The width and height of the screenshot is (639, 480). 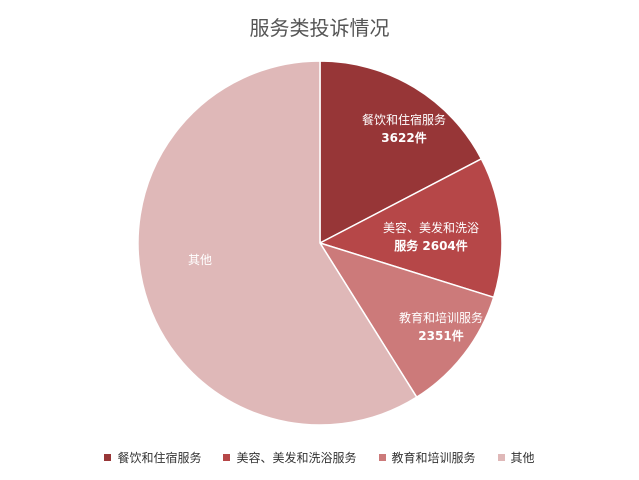 What do you see at coordinates (433, 458) in the screenshot?
I see `legend-label: 教育和培训服务` at bounding box center [433, 458].